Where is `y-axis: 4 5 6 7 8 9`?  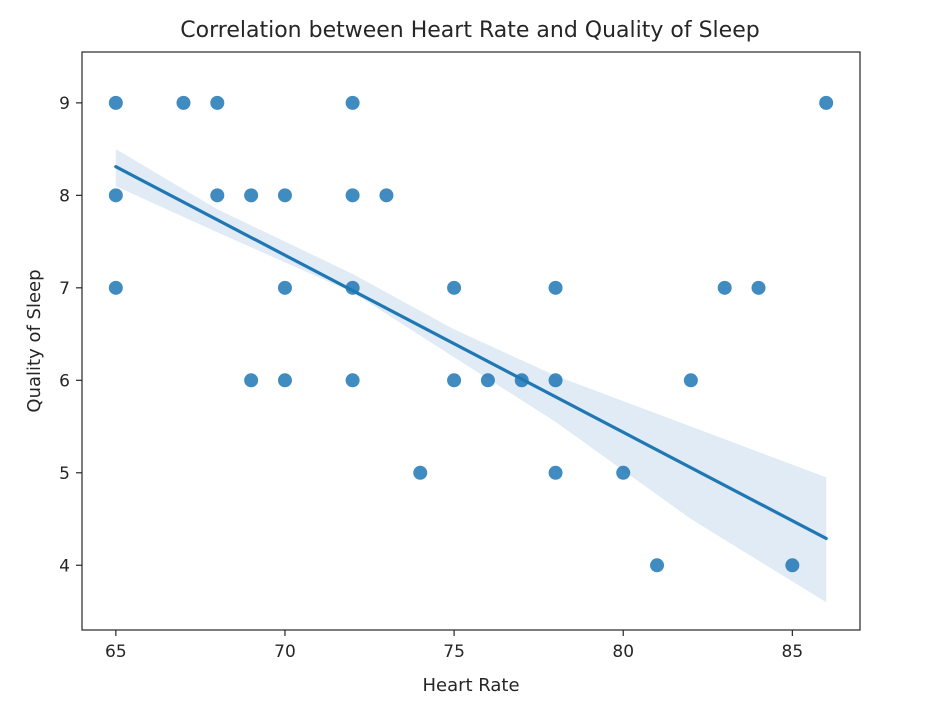
y-axis: 4 5 6 7 8 9 is located at coordinates (70, 335).